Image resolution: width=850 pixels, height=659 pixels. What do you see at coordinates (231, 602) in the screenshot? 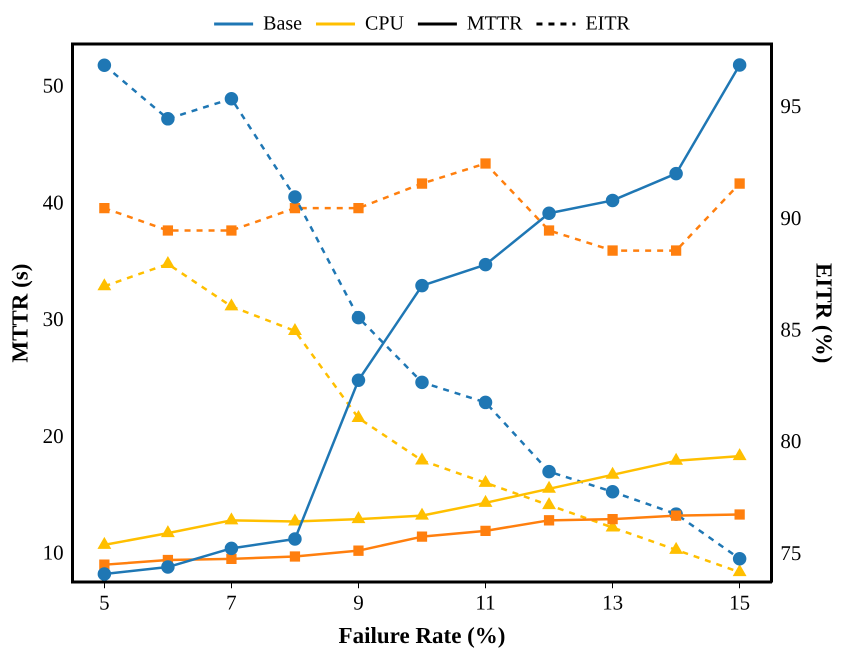
I see `x-tick-label: 7` at bounding box center [231, 602].